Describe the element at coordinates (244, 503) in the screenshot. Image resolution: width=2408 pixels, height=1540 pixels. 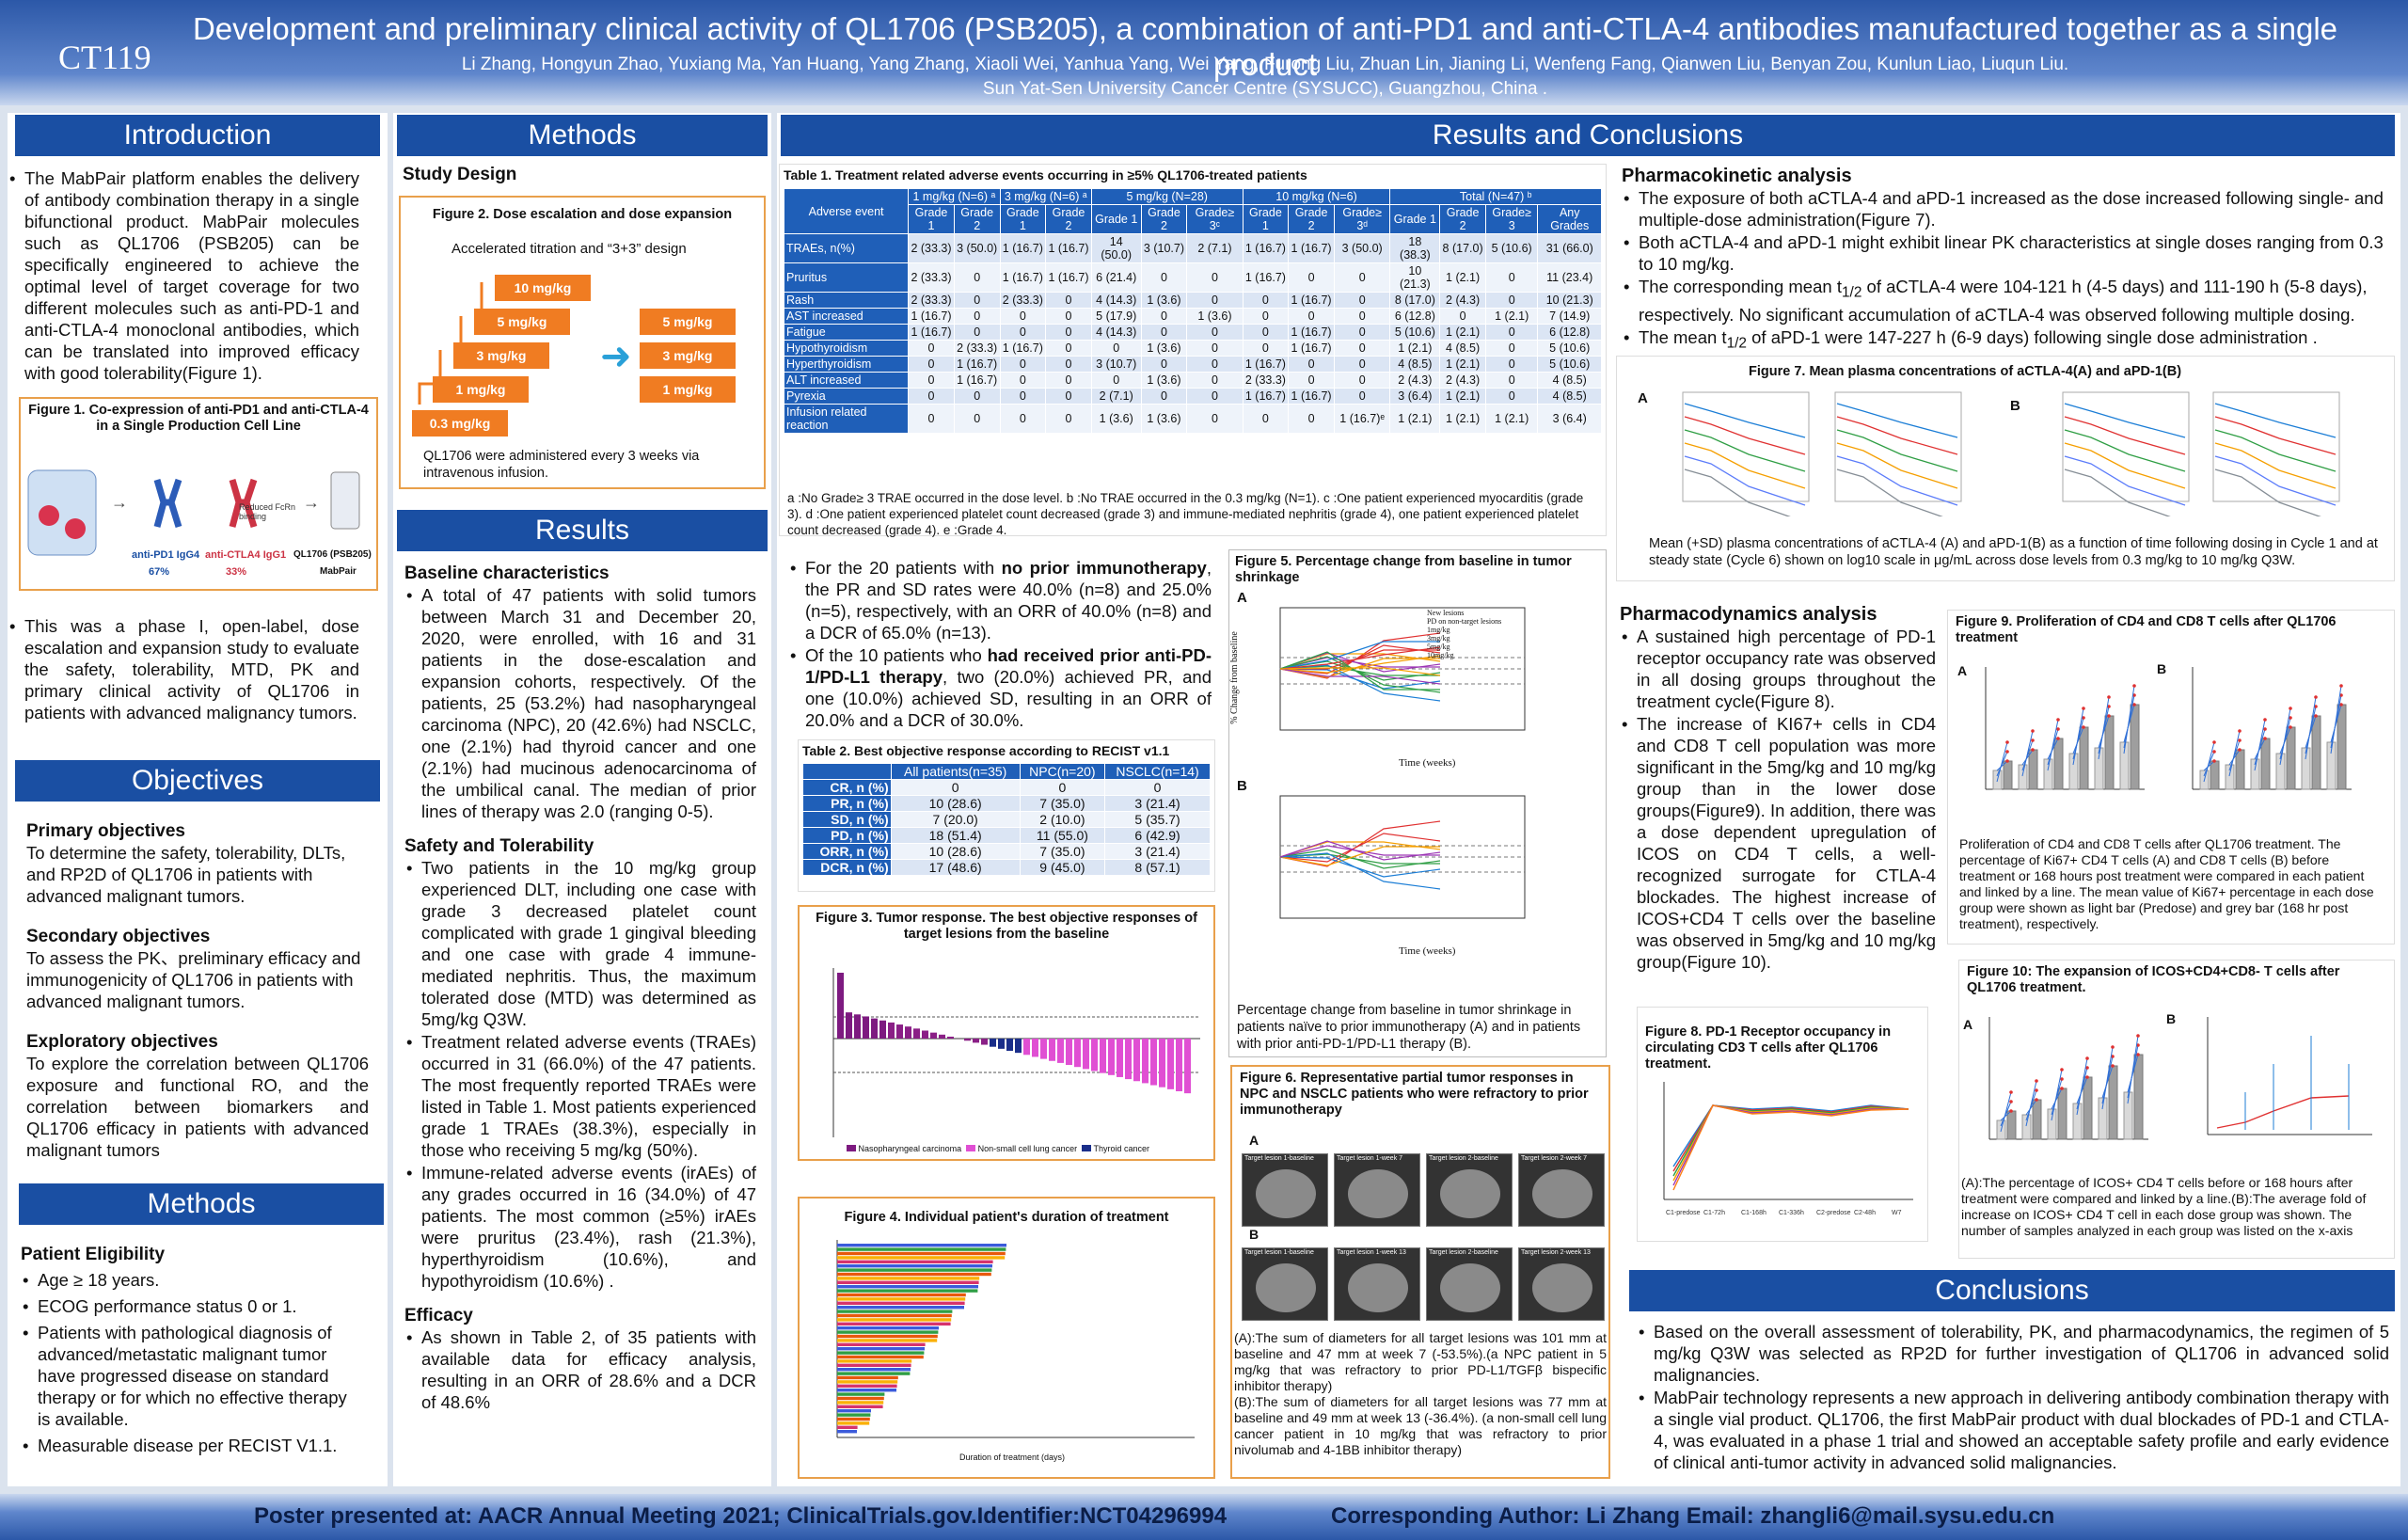
I see `antibody-red-shape` at that location.